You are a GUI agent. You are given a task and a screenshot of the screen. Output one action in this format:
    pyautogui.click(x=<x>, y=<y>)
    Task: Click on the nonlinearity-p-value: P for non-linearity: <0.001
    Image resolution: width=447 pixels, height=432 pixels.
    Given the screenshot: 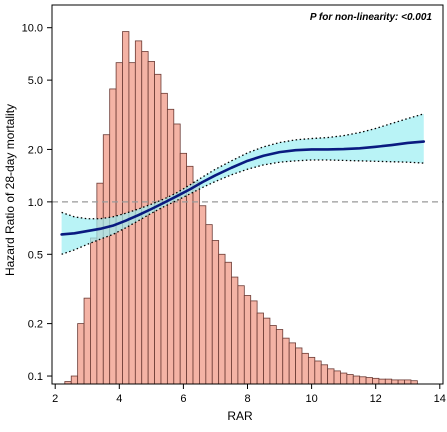 What is the action you would take?
    pyautogui.click(x=371, y=17)
    